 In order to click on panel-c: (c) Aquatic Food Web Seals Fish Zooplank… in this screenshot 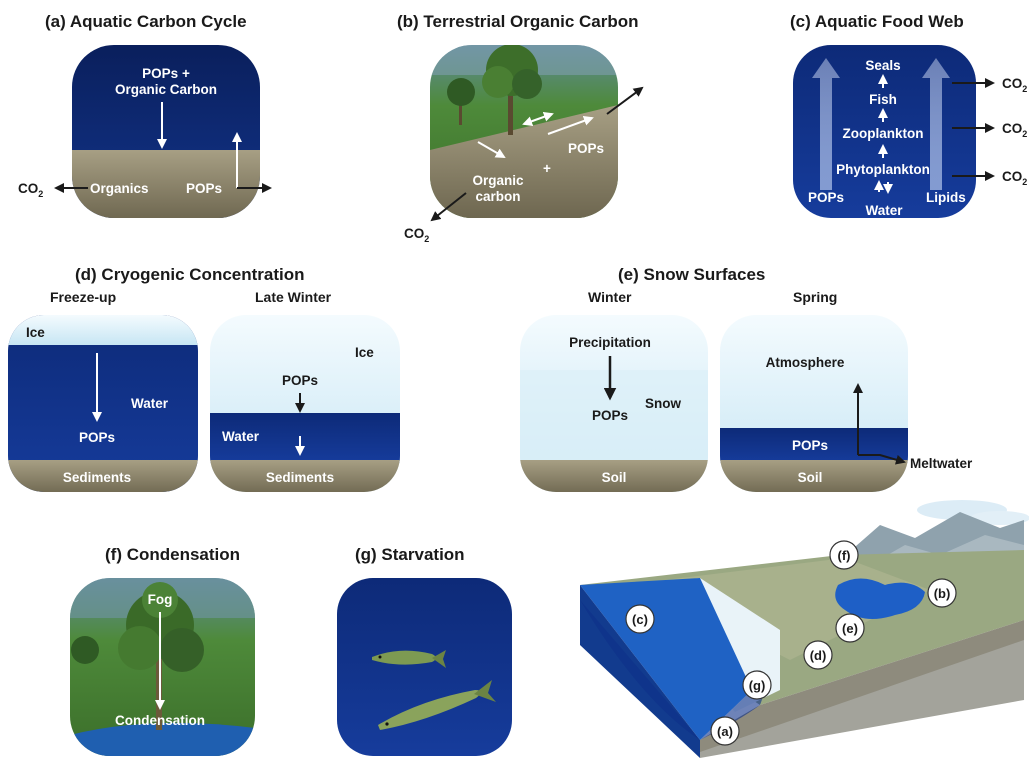, I will do `click(908, 115)`.